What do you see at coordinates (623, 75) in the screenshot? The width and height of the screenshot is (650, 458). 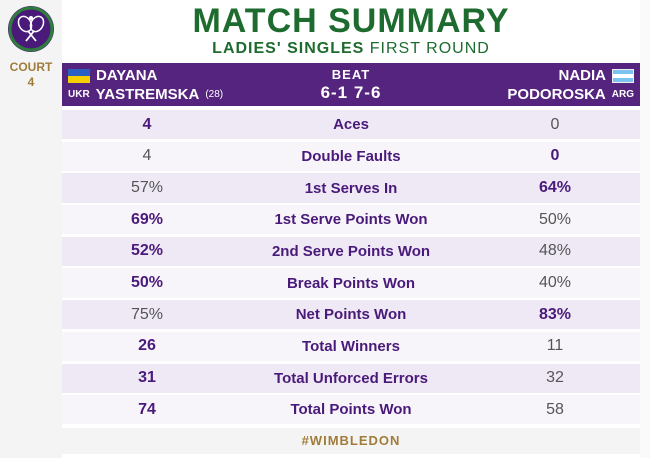 I see `argentina-flag-icon` at bounding box center [623, 75].